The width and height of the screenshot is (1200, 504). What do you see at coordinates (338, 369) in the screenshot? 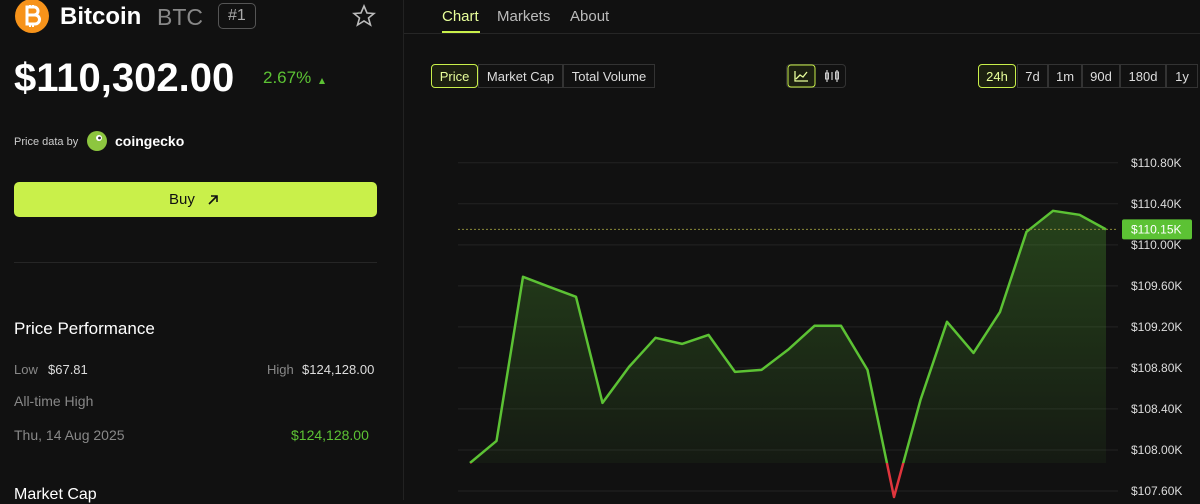
I see `high-value: $124,128.00` at bounding box center [338, 369].